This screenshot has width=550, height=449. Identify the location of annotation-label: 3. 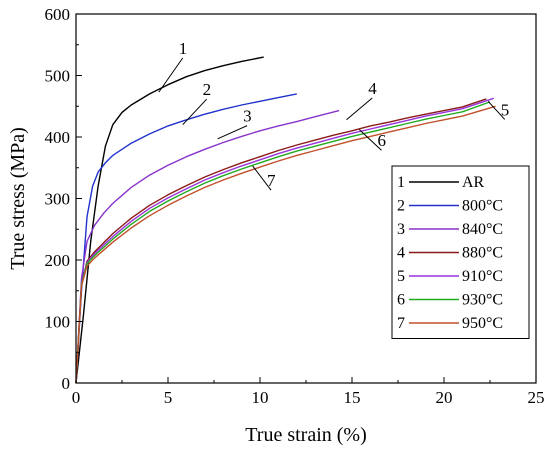
(247, 116).